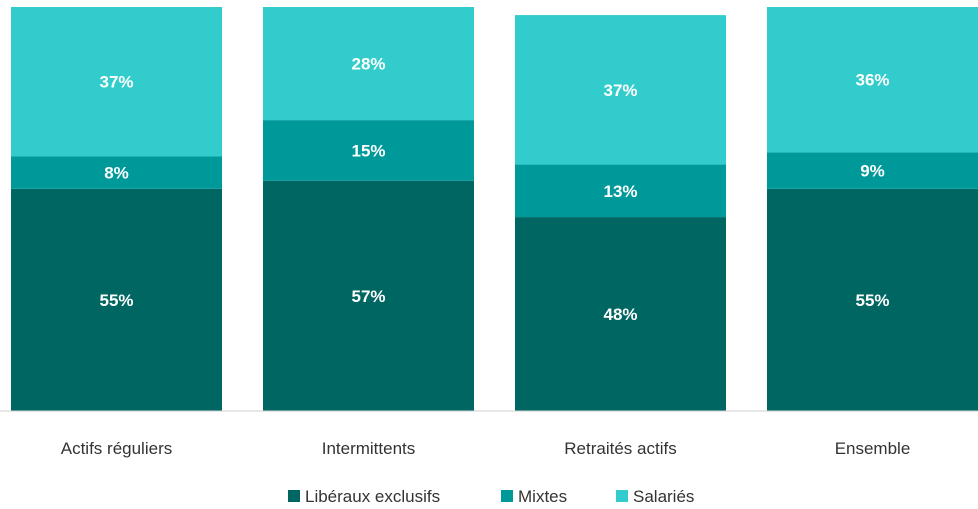 This screenshot has height=509, width=978. Describe the element at coordinates (491, 496) in the screenshot. I see `legend: Libéraux exclusifs Mixtes Salariés` at that location.